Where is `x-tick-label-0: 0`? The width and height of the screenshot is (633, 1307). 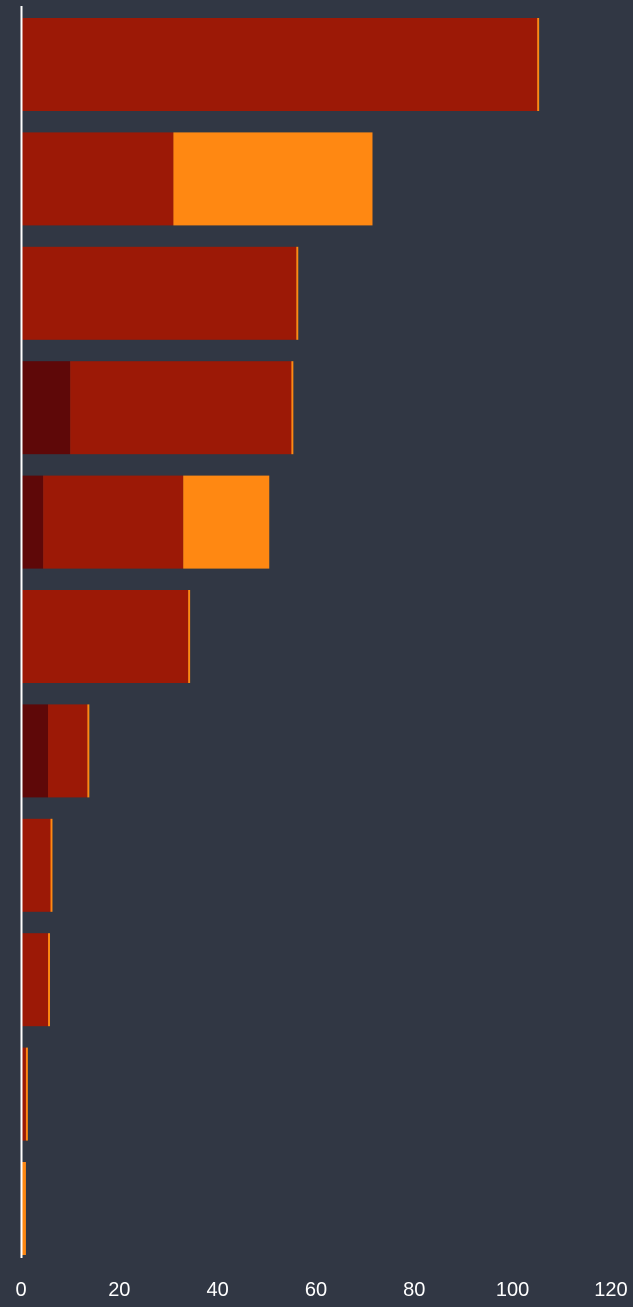
x-tick-label-0: 0 is located at coordinates (20, 1290).